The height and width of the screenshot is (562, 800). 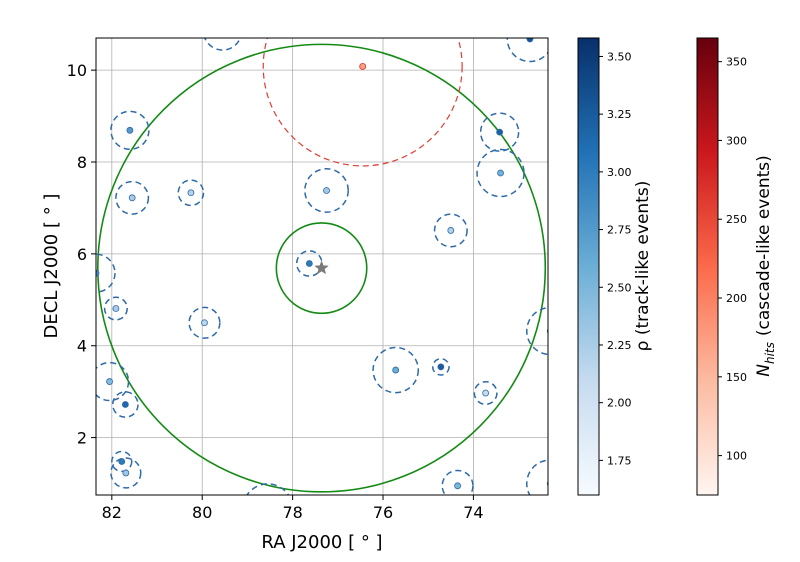 What do you see at coordinates (736, 456) in the screenshot?
I see `colorbar-cascade-tick-label: 100` at bounding box center [736, 456].